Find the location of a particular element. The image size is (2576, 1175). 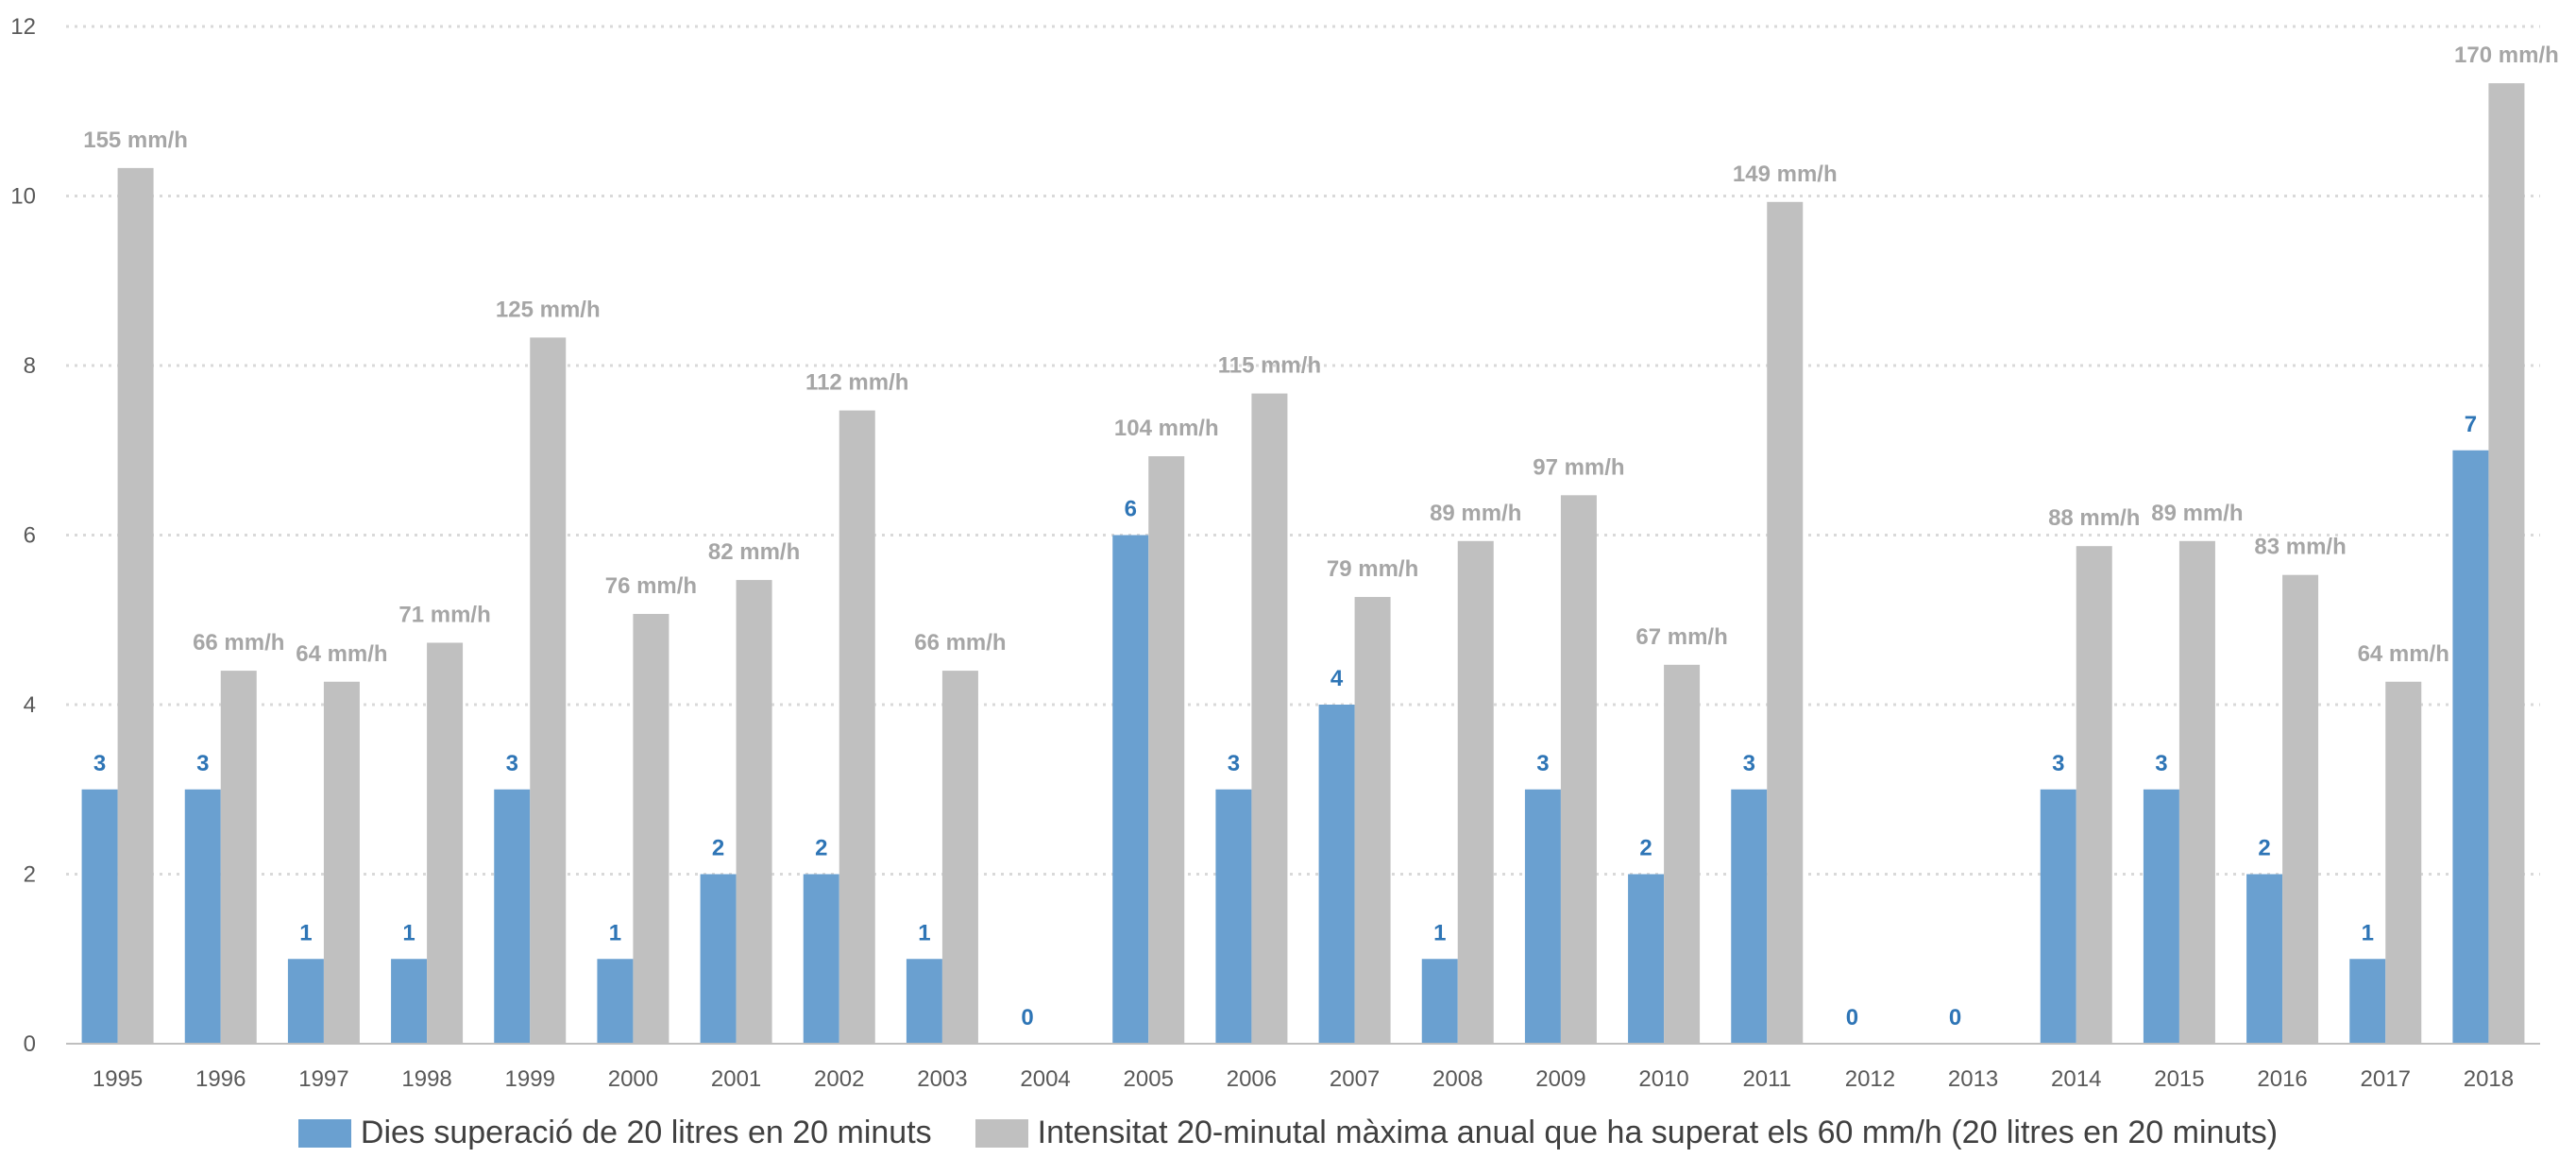

data-label-series2: 155 mm/h is located at coordinates (135, 140).